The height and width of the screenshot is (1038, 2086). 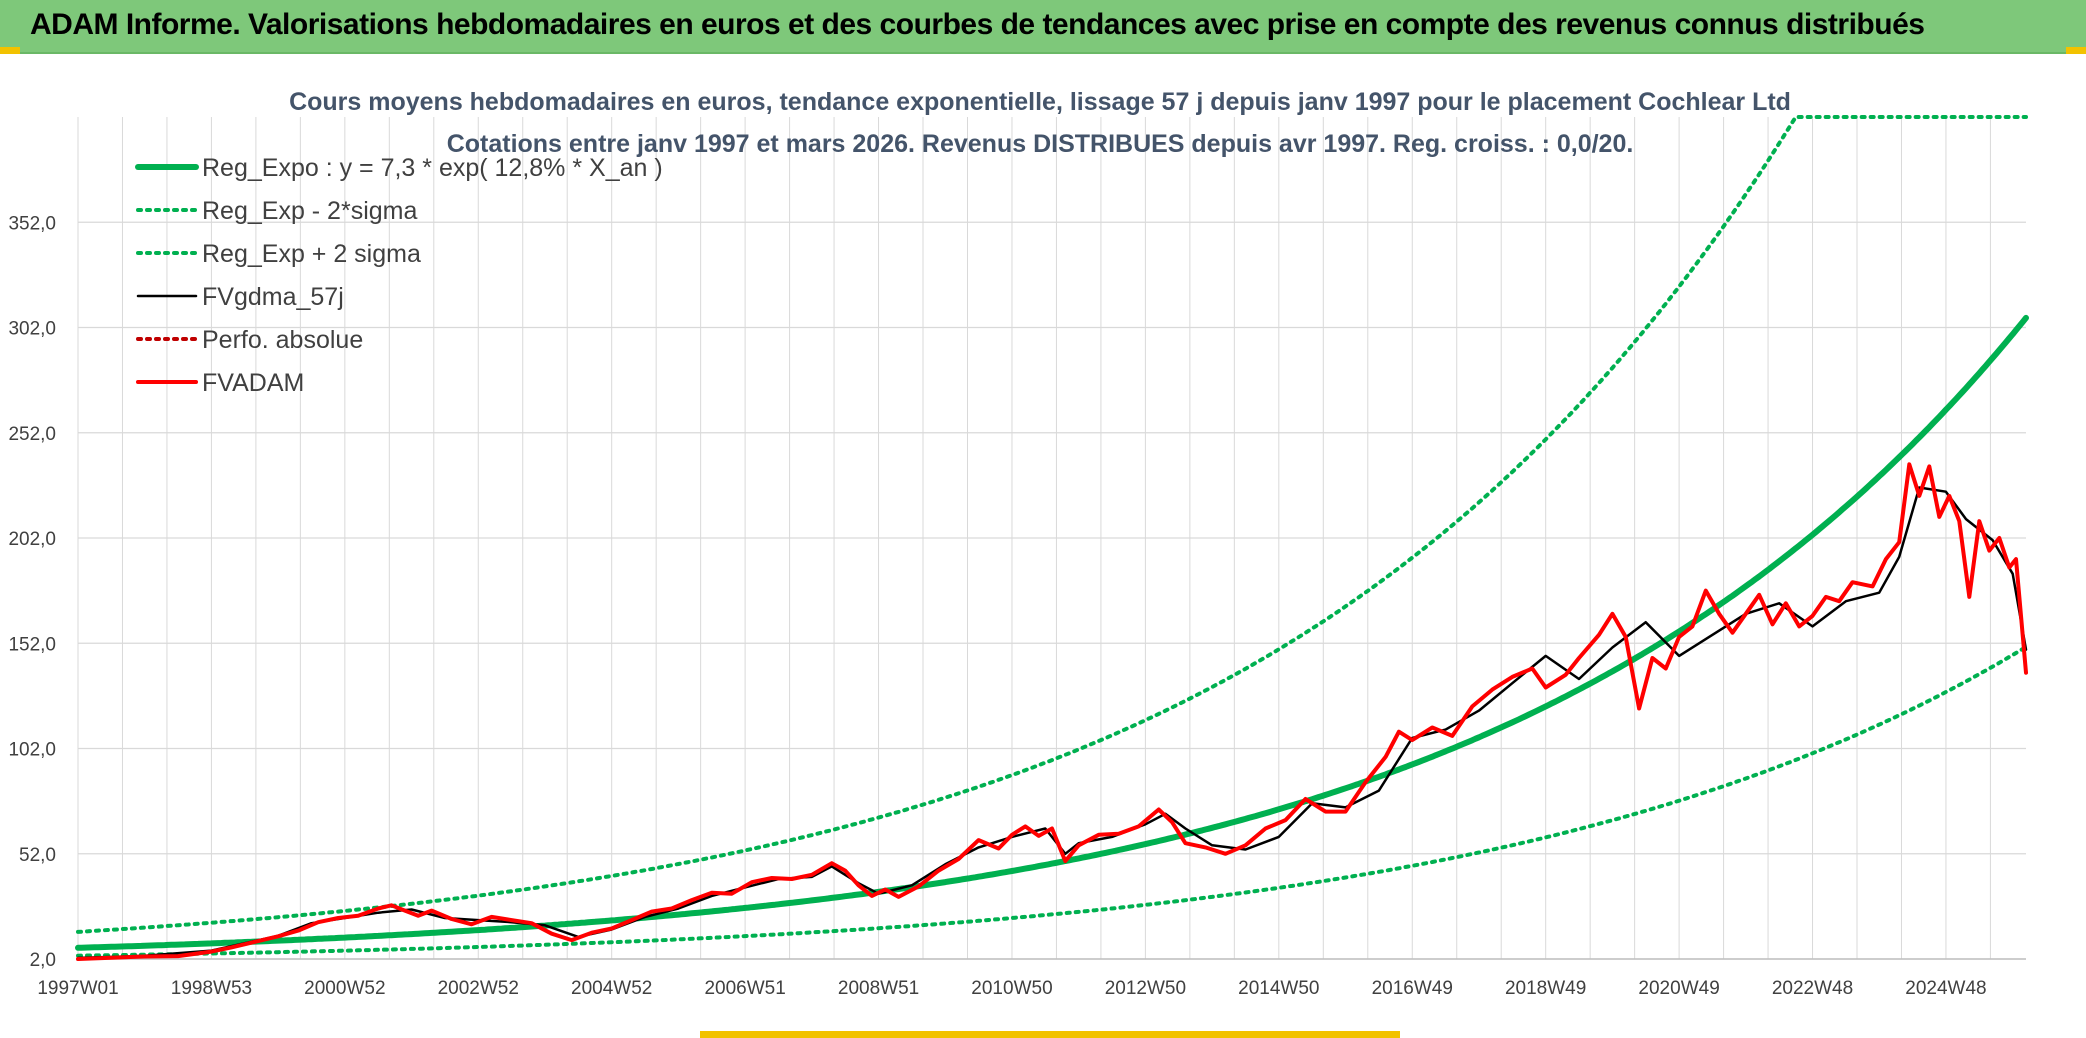 What do you see at coordinates (1050, 1034) in the screenshot?
I see `corner-mark-bottom-center` at bounding box center [1050, 1034].